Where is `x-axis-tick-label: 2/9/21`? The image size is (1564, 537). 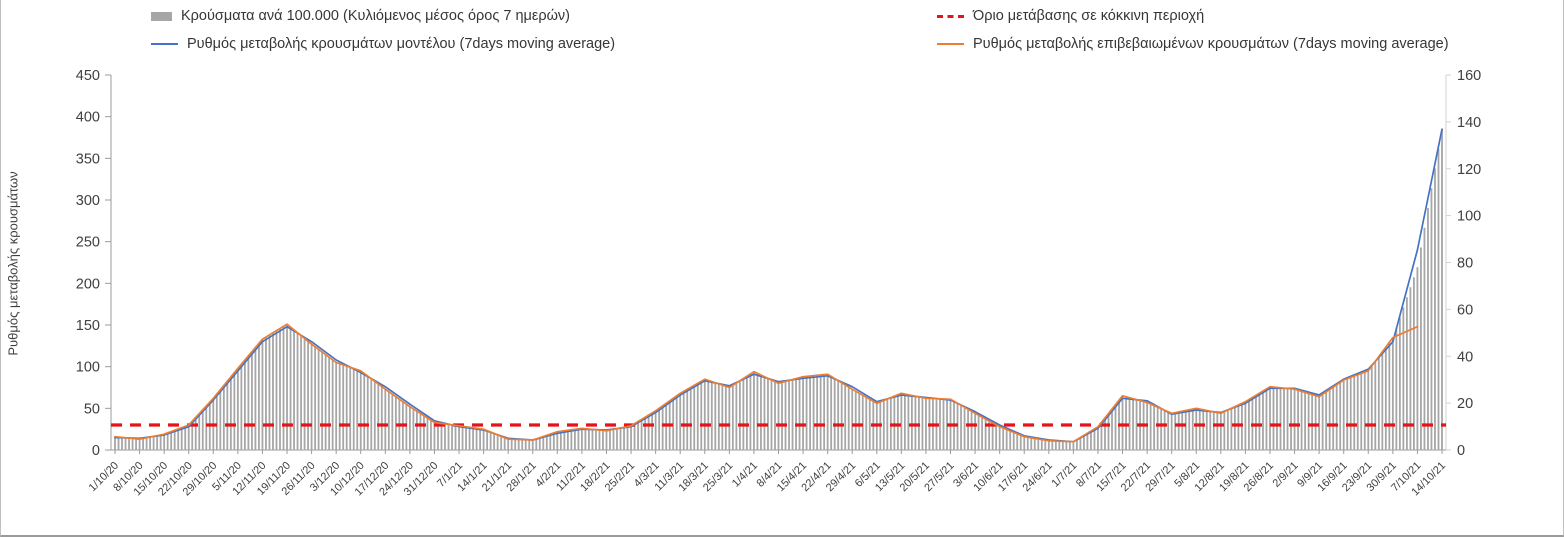 x-axis-tick-label: 2/9/21 is located at coordinates (1286, 475).